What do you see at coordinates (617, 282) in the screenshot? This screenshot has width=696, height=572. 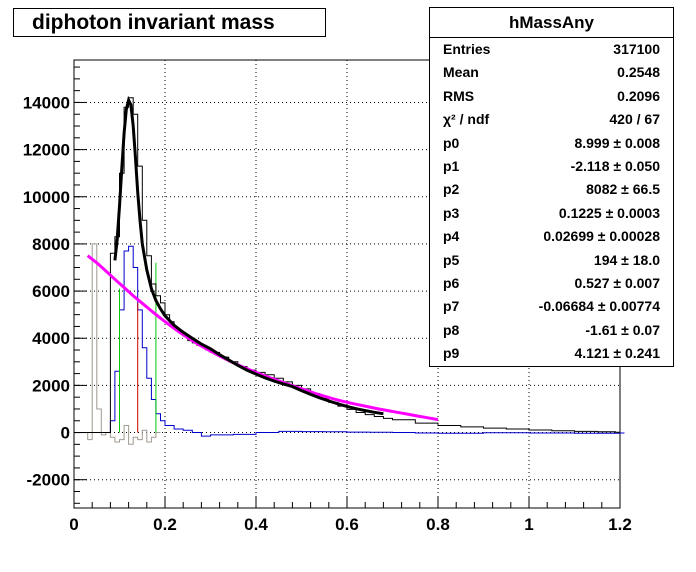 I see `stat-value: 0.527 ± 0.007` at bounding box center [617, 282].